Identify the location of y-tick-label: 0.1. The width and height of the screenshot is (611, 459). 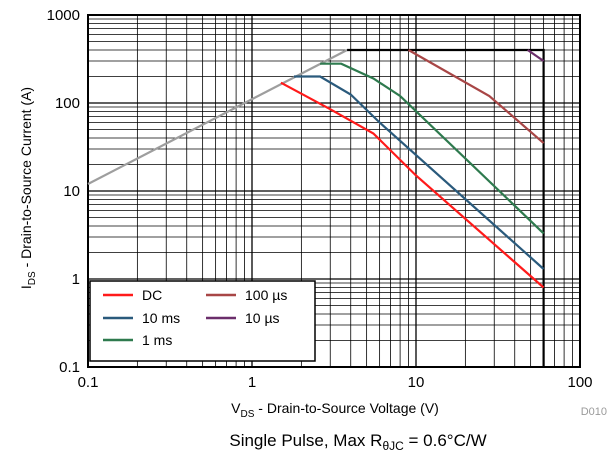
(69, 367).